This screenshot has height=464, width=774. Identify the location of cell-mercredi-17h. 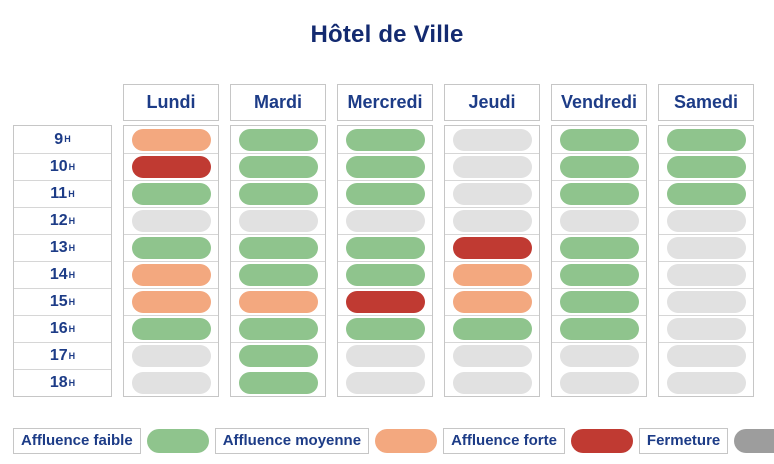
(385, 355).